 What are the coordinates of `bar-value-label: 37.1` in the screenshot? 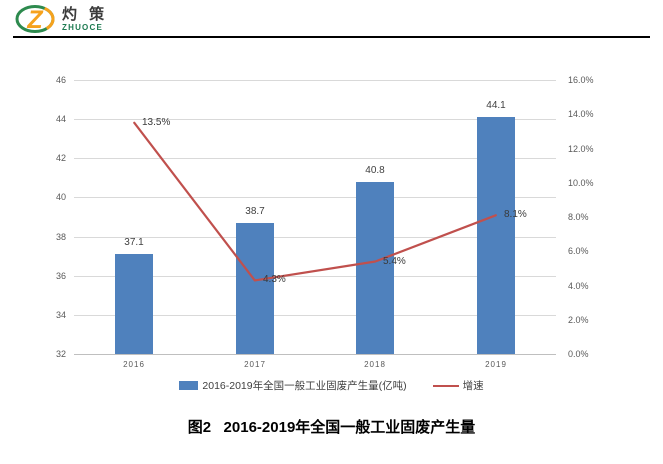 It's located at (134, 242).